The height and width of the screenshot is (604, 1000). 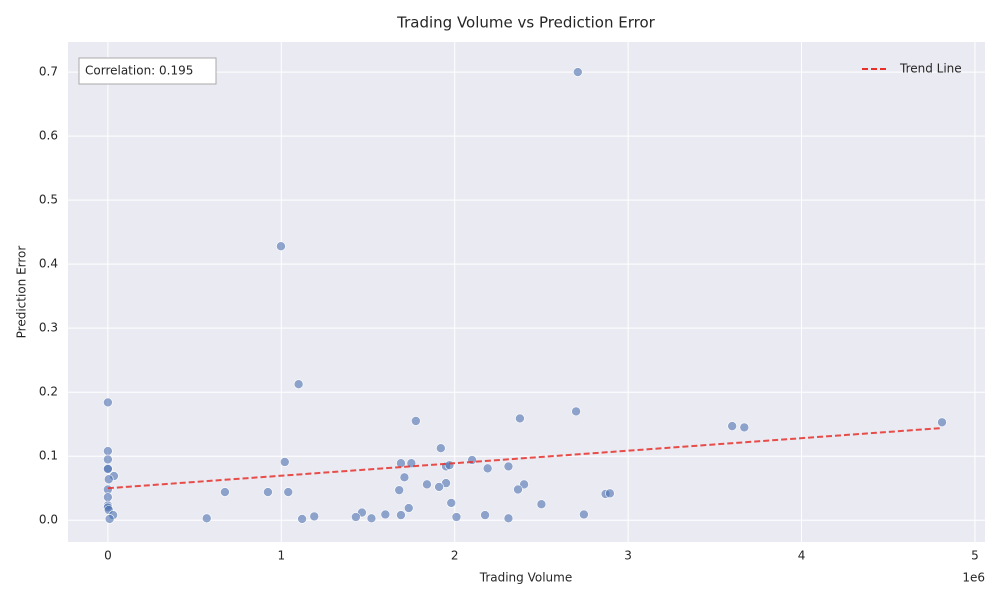 I want to click on x-offset-label: 1e6, so click(x=973, y=578).